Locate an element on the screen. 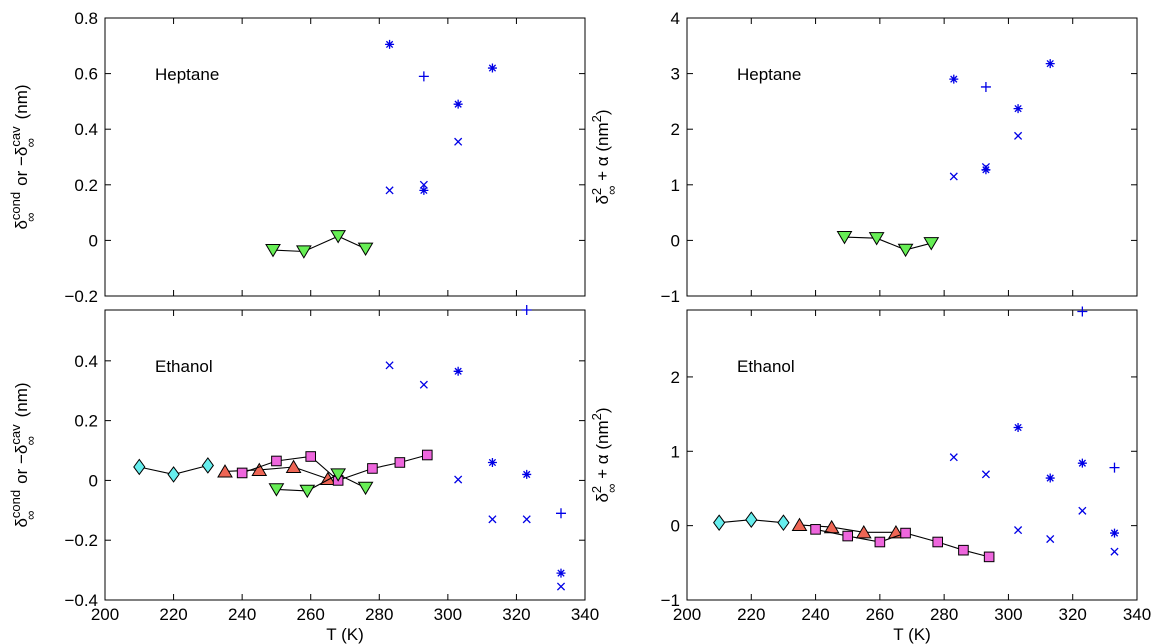 This screenshot has height=644, width=1158. x-tick-label: 320 is located at coordinates (516, 614).